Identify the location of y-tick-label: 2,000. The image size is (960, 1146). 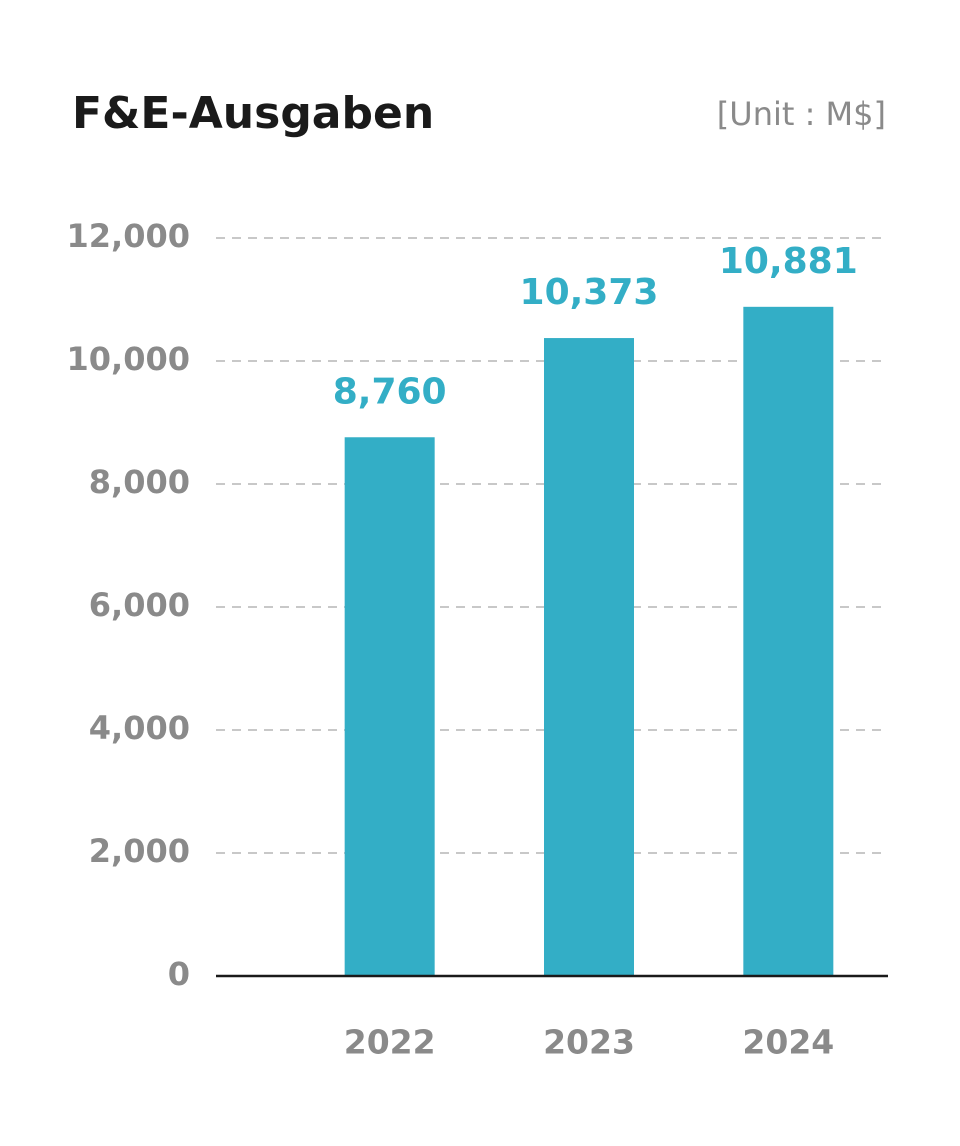
(139, 851).